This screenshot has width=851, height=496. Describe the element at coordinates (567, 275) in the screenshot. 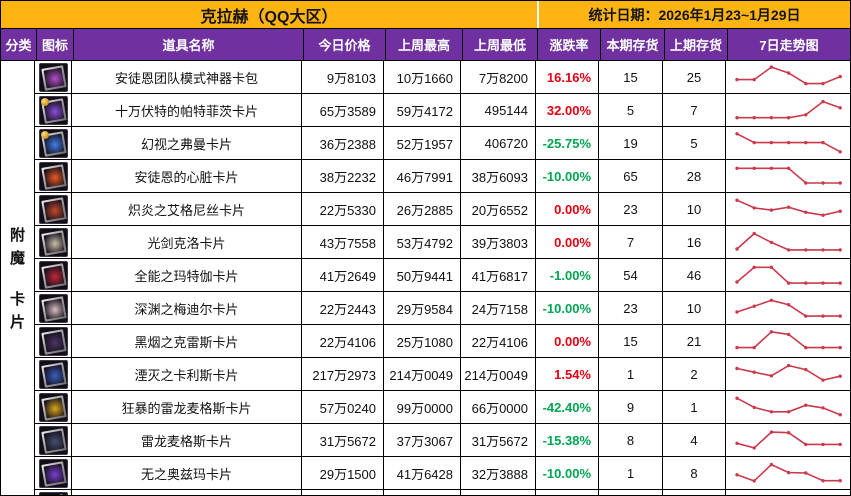

I see `change-rate: -1.00%` at that location.